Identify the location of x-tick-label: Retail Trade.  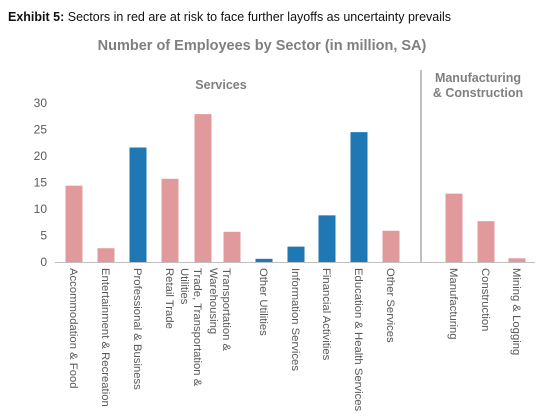
(169, 298).